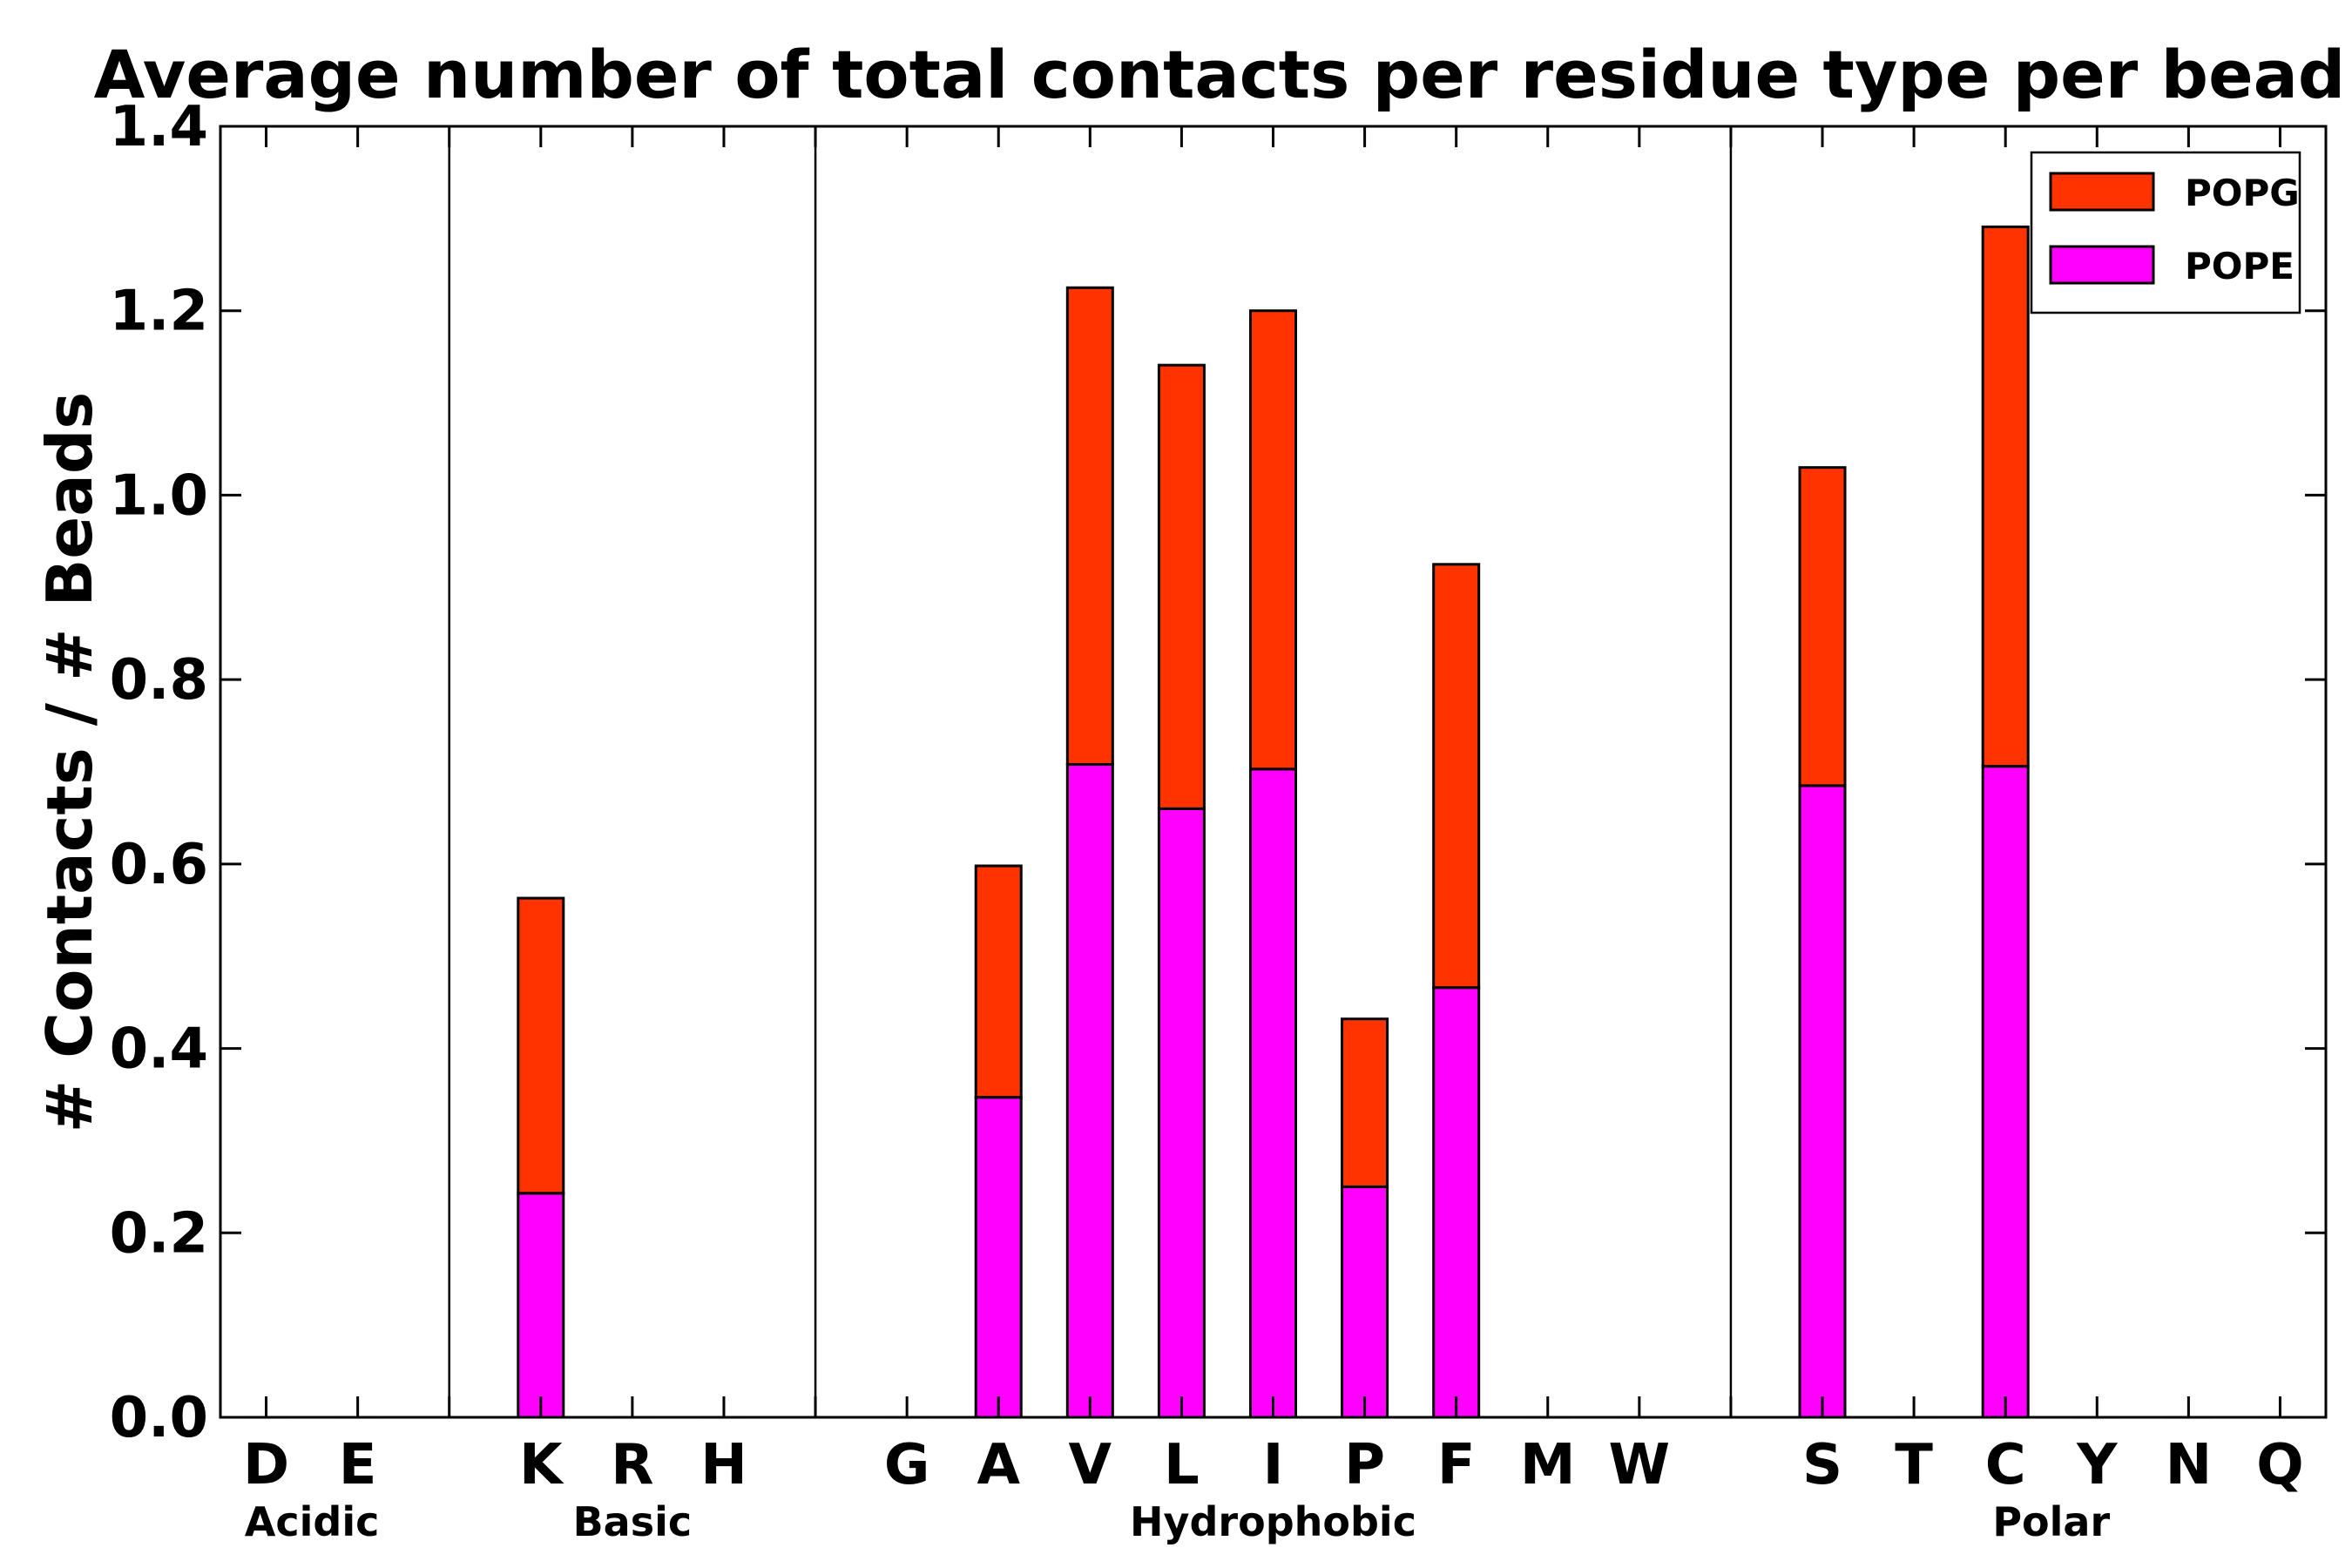  What do you see at coordinates (998, 1465) in the screenshot?
I see `x-category-label: A` at bounding box center [998, 1465].